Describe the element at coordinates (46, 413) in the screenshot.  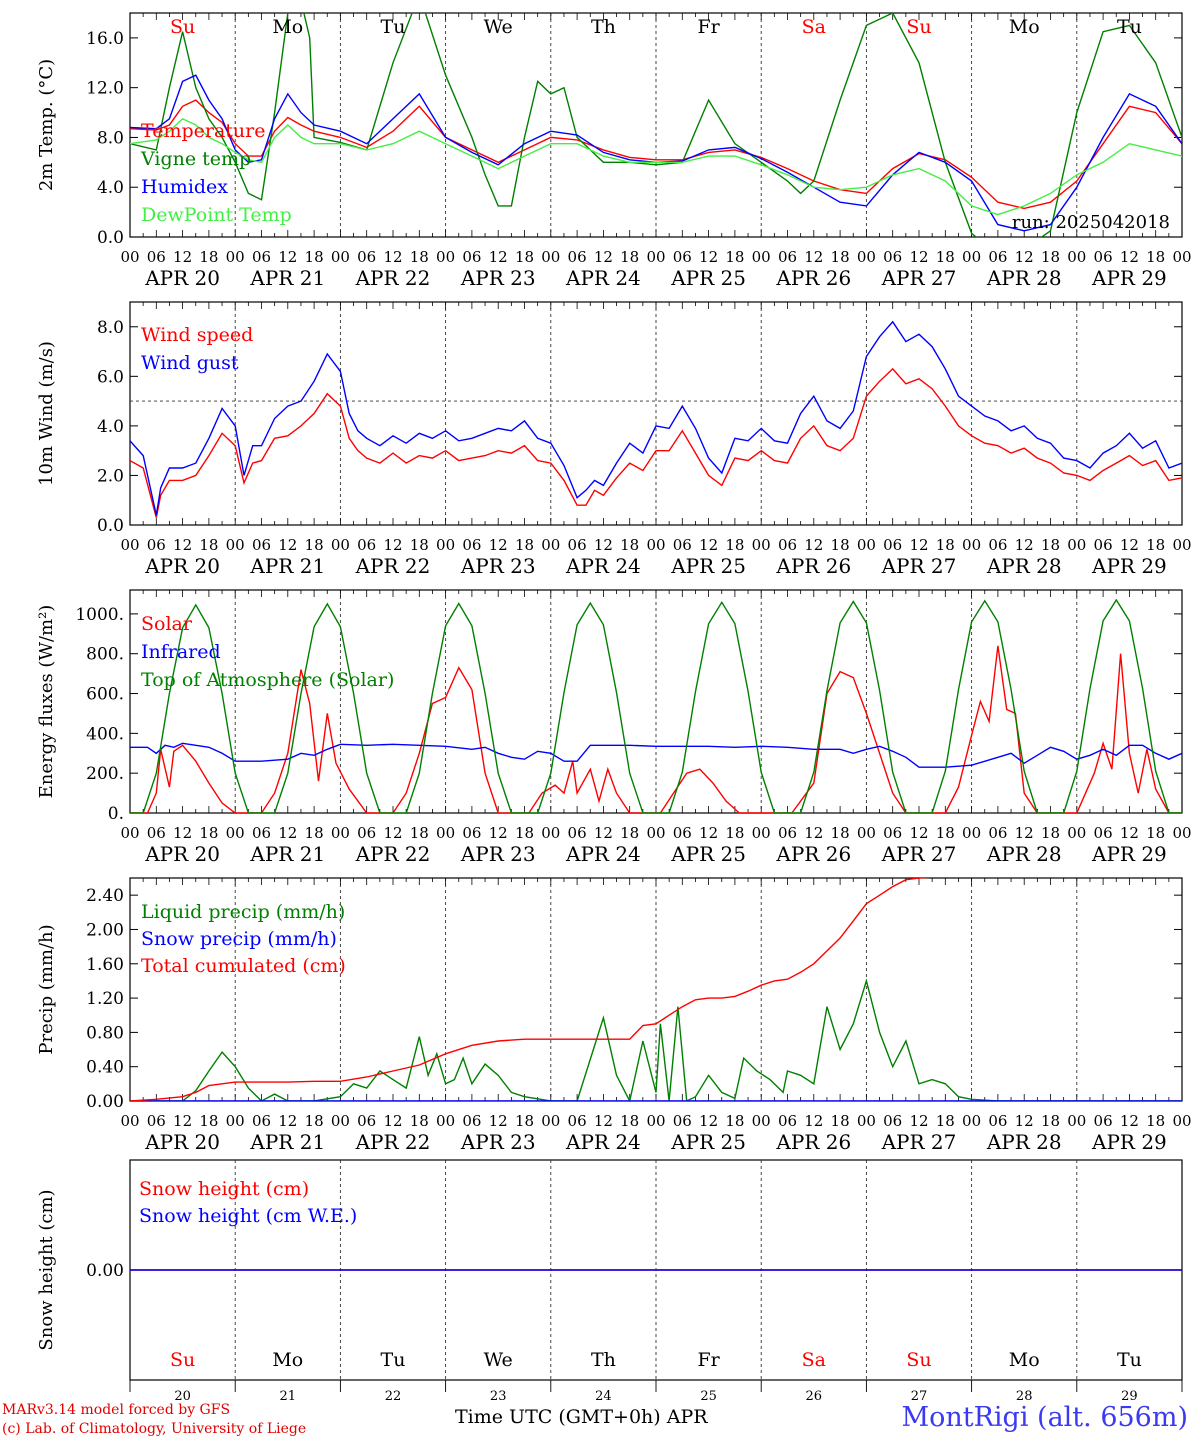
I see `y-axis-label: 10m Wind (m/s)` at that location.